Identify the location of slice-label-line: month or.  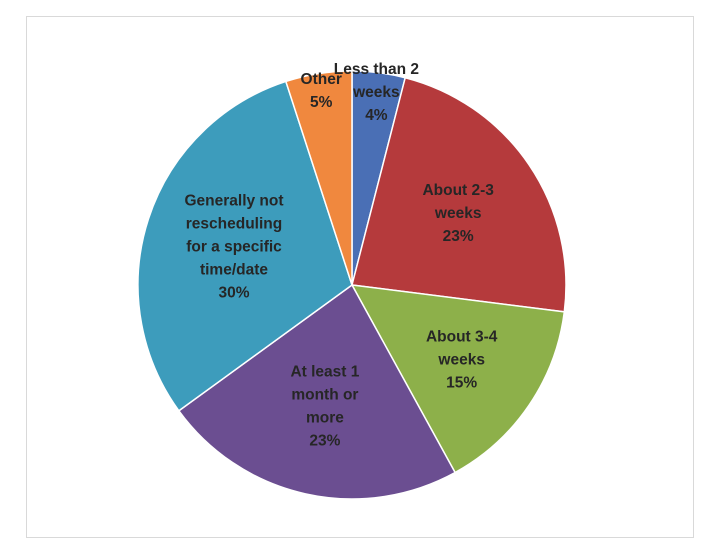
(324, 395).